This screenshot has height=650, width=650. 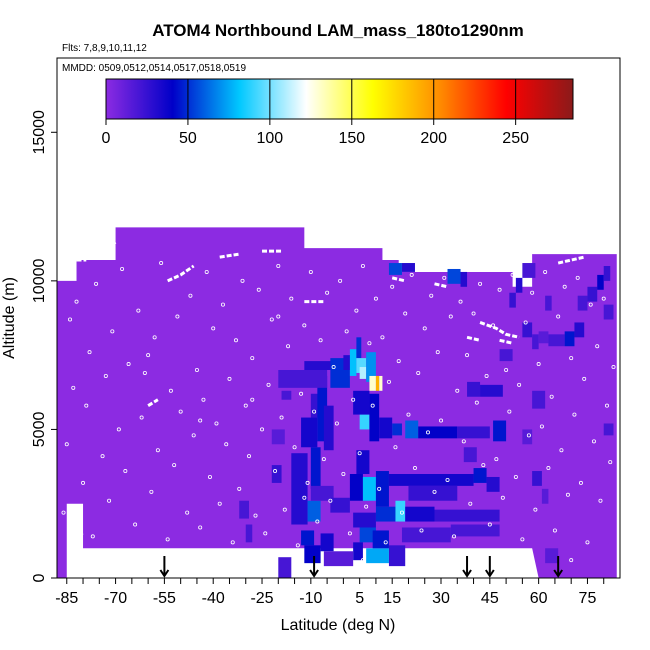 What do you see at coordinates (39, 132) in the screenshot?
I see `y-tick-label: 15000` at bounding box center [39, 132].